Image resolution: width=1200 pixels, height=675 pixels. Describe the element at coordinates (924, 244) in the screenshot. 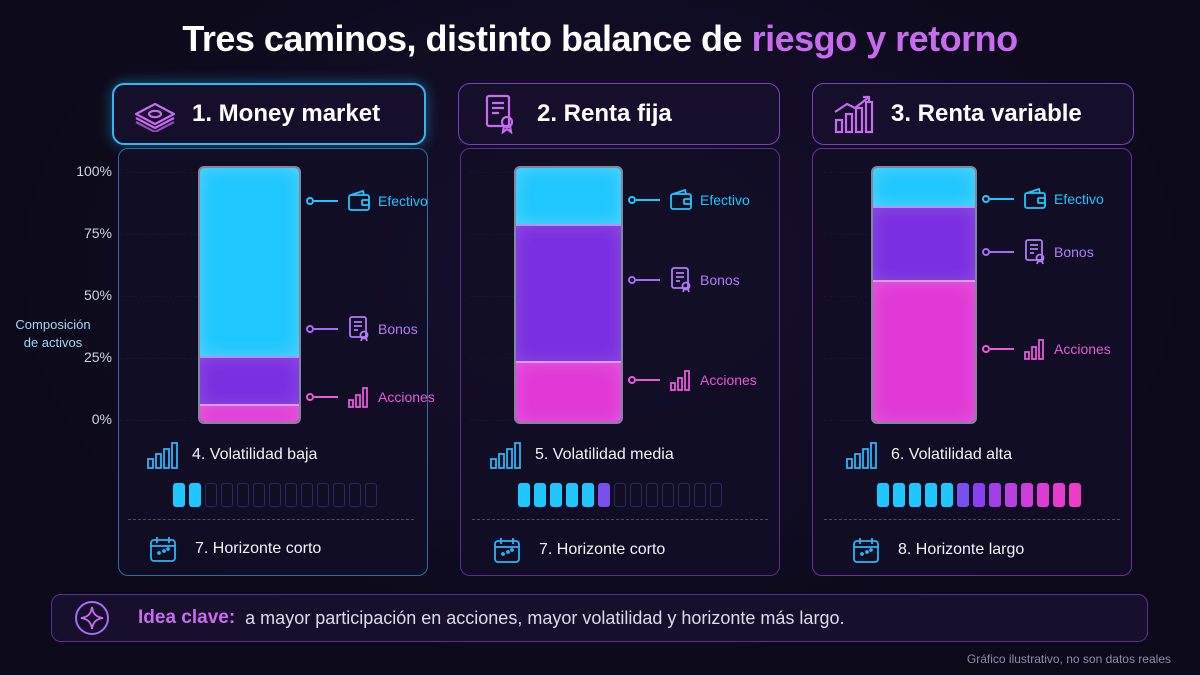

I see `bar-3-bonos` at that location.